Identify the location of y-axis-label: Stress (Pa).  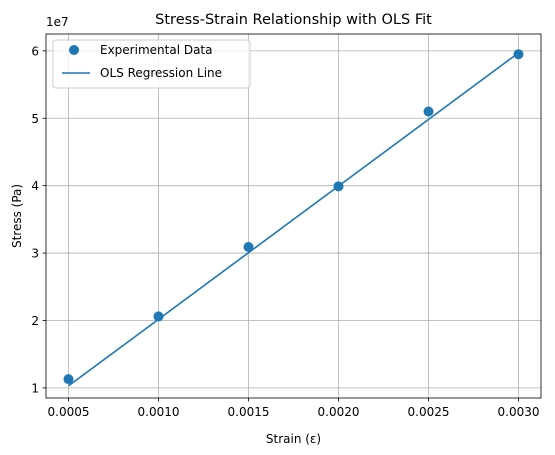
(17, 216).